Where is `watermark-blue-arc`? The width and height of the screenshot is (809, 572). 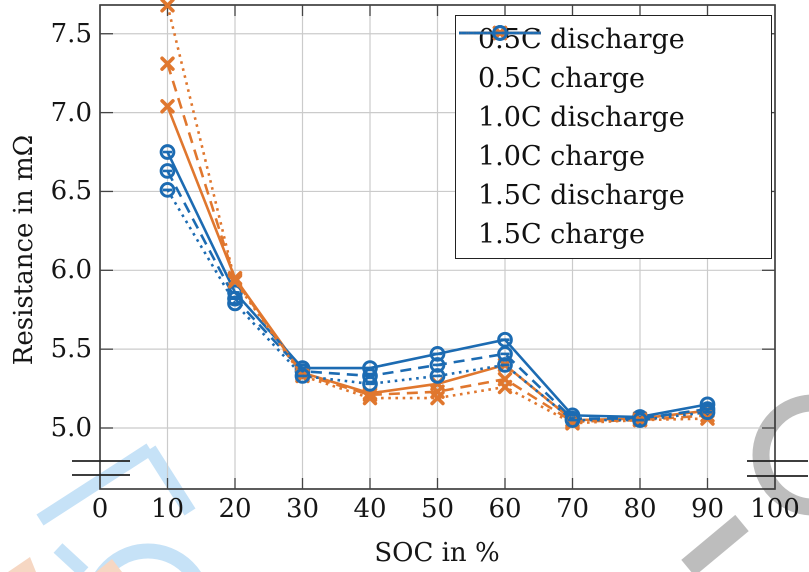 watermark-blue-arc is located at coordinates (148, 557).